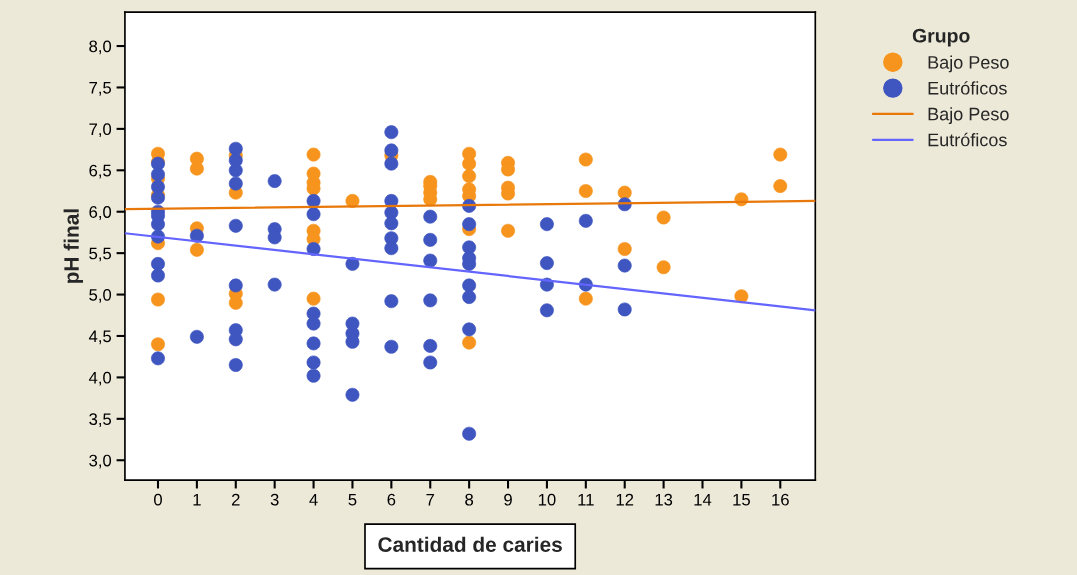 The width and height of the screenshot is (1077, 575). Describe the element at coordinates (625, 499) in the screenshot. I see `x-tick-label: 12` at that location.